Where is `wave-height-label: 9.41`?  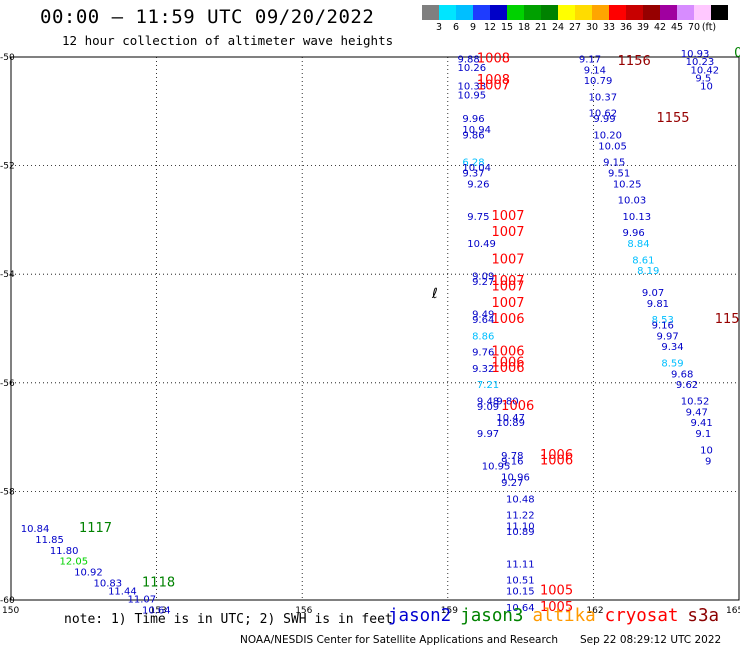
wave-height-label: 9.41 is located at coordinates (701, 423).